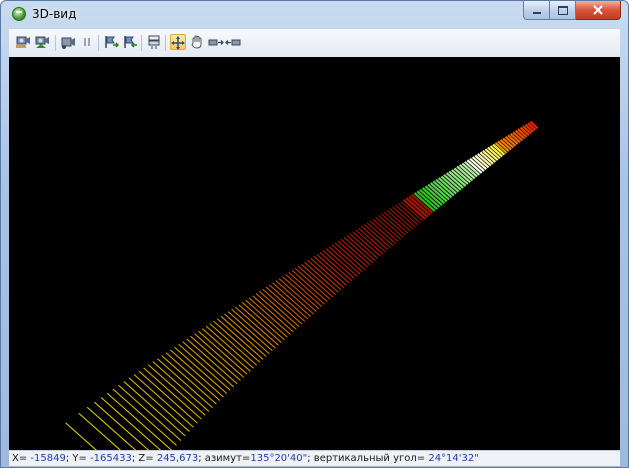 The width and height of the screenshot is (629, 468). I want to click on minimize-icon, so click(537, 13).